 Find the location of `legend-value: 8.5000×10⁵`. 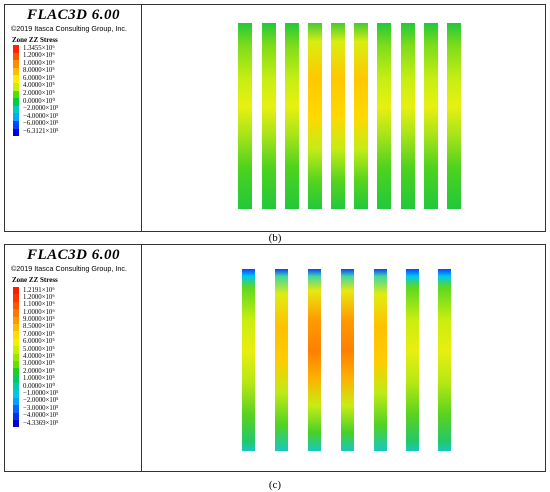

legend-value: 8.5000×10⁵ is located at coordinates (39, 327).